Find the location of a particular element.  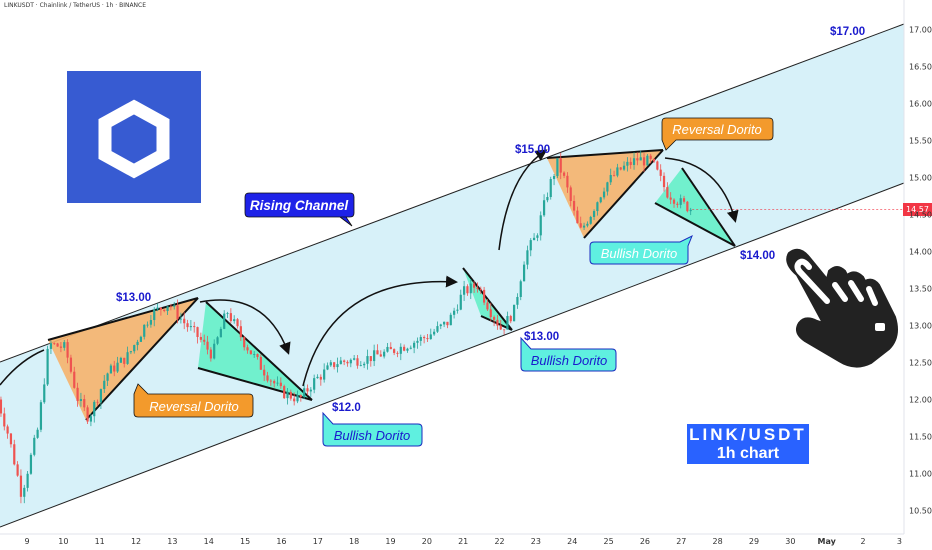

bullish-dorito-3-top is located at coordinates (708, 207).